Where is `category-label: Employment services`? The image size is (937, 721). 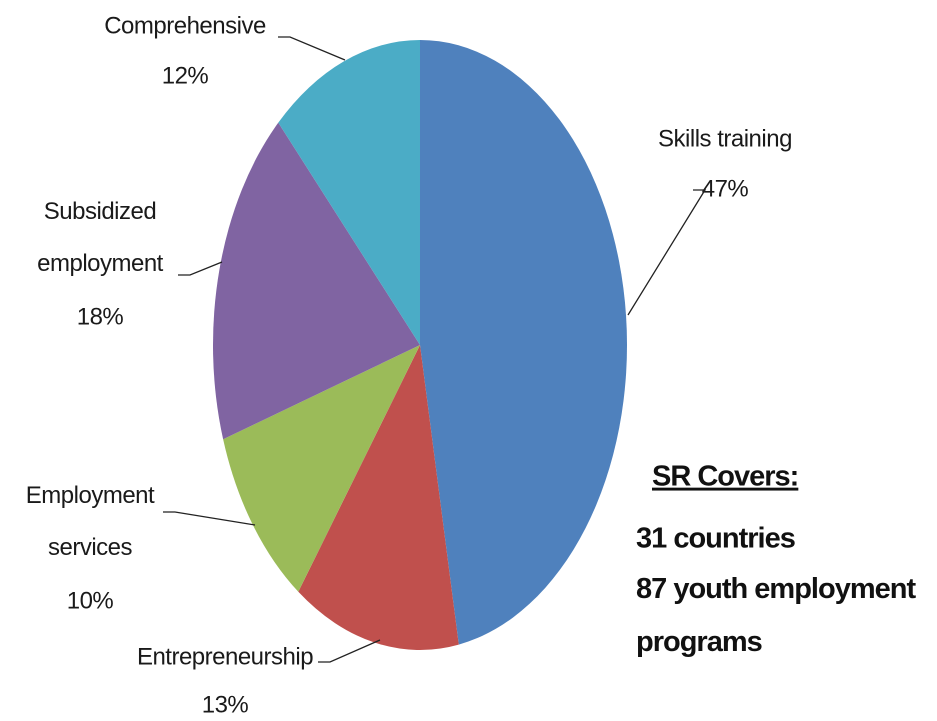 category-label: Employment services is located at coordinates (90, 521).